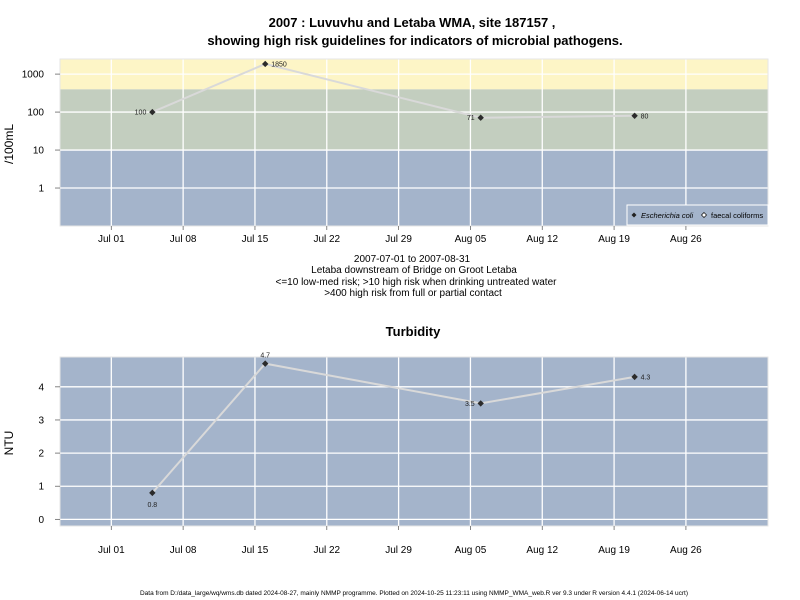 The image size is (800, 600). I want to click on legend: Escherichia coli faecal coliforms, so click(697, 215).